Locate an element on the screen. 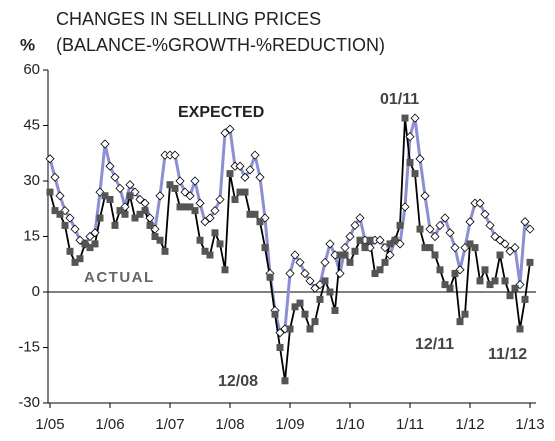  x-tick-label: 1/10 is located at coordinates (349, 424).